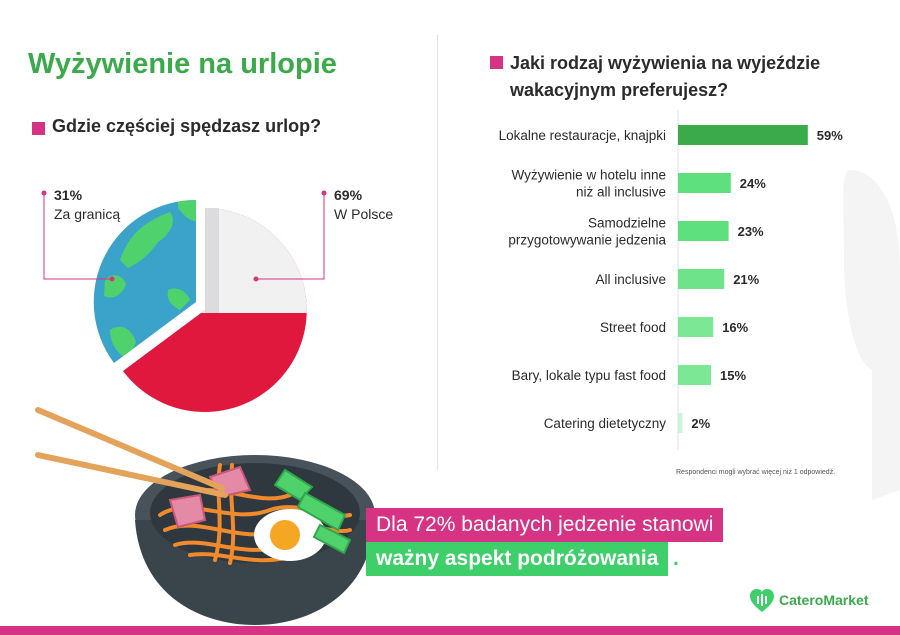 The height and width of the screenshot is (635, 900). Describe the element at coordinates (751, 231) in the screenshot. I see `bar-value-label: 23%` at that location.